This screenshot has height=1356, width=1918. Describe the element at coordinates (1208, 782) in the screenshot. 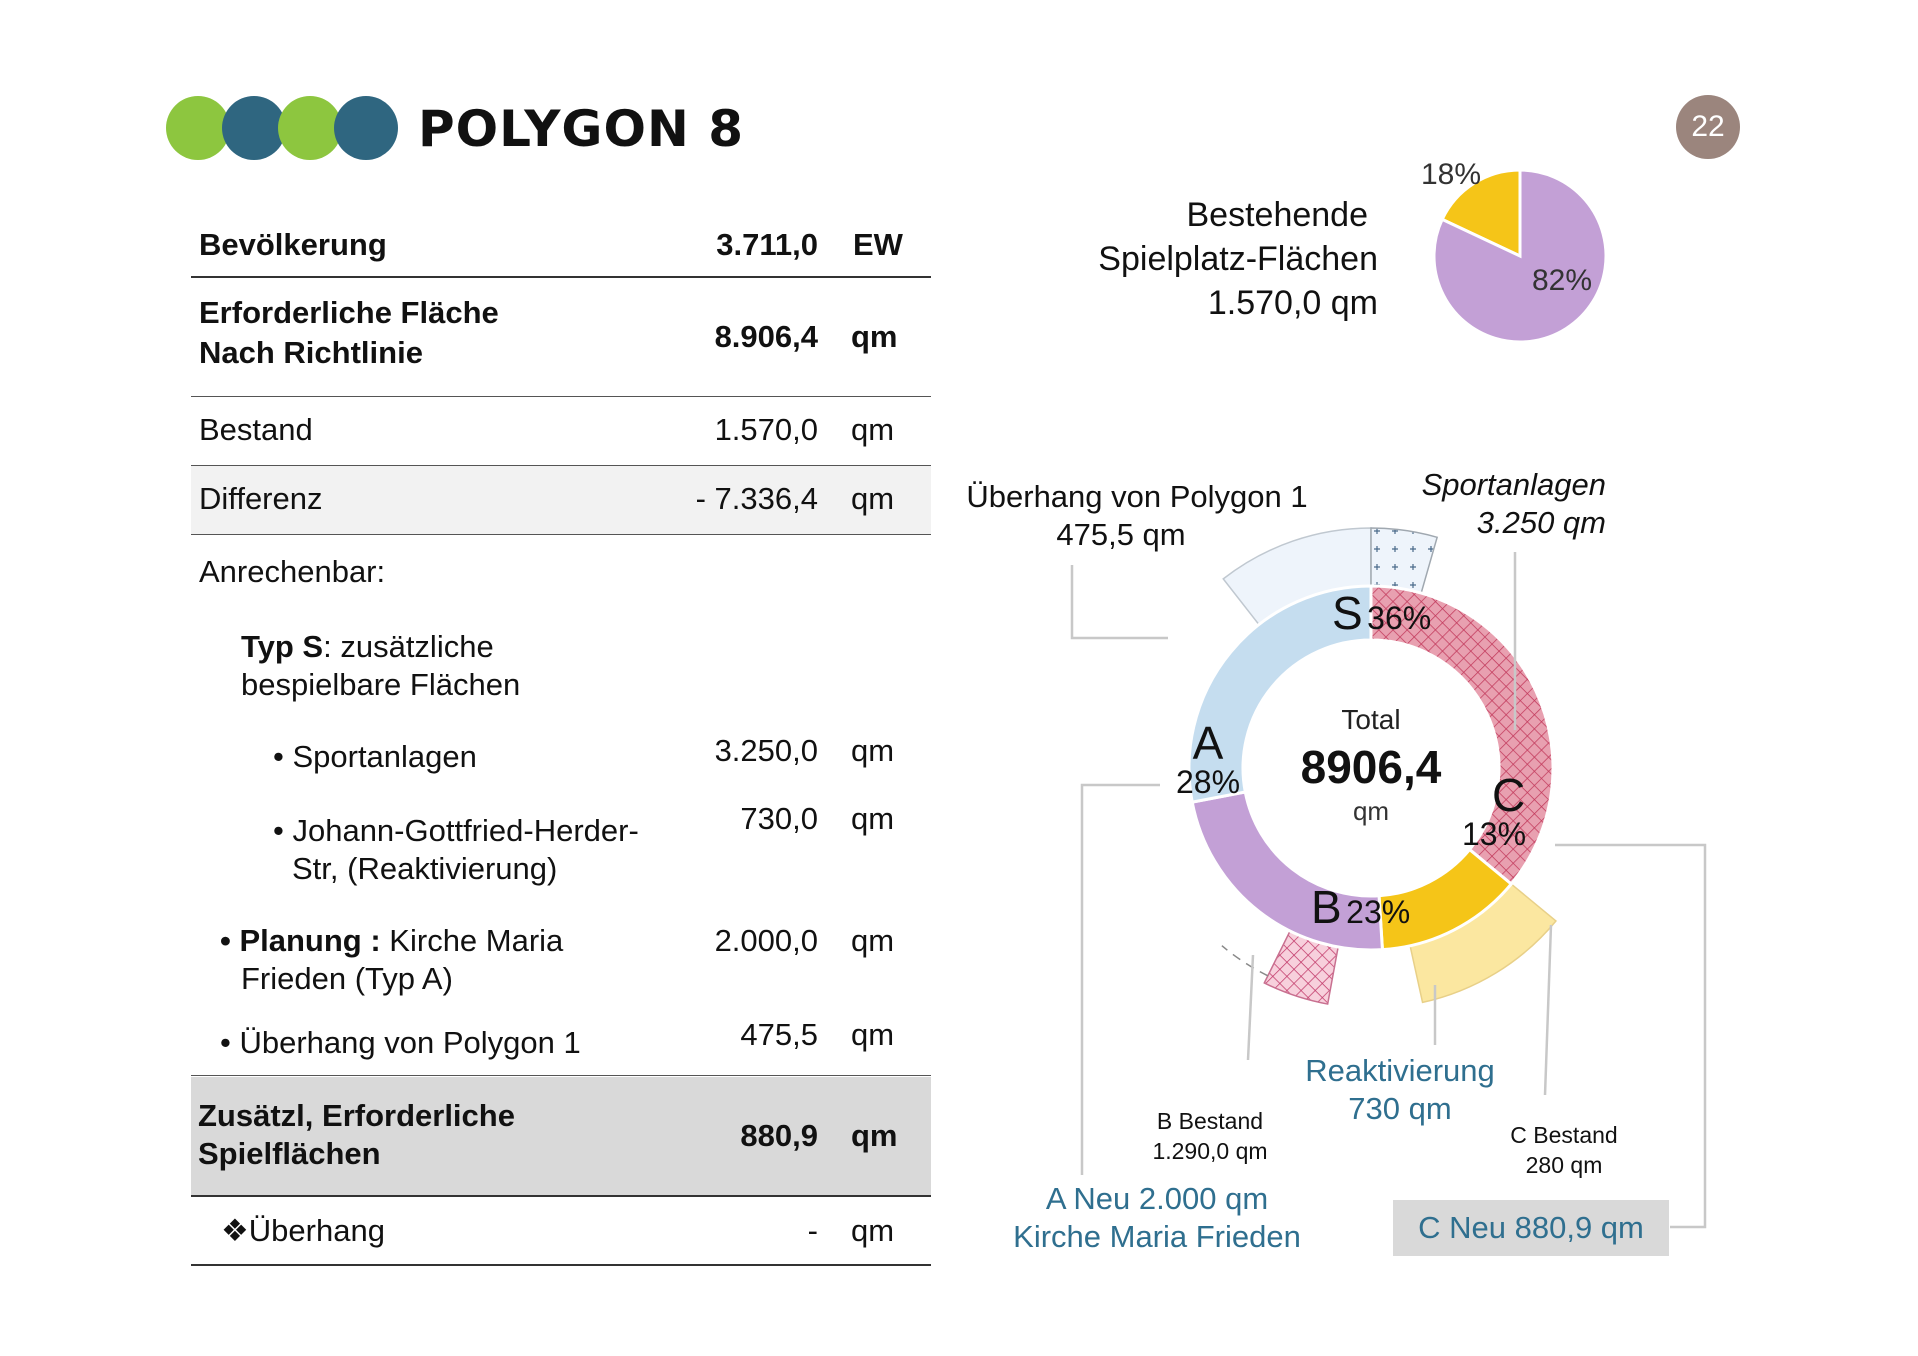

I see `segment-pct-a: 28%` at that location.